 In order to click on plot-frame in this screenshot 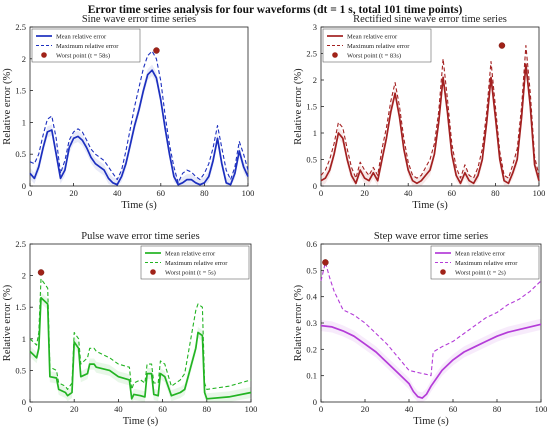, I will do `click(139, 106)`.